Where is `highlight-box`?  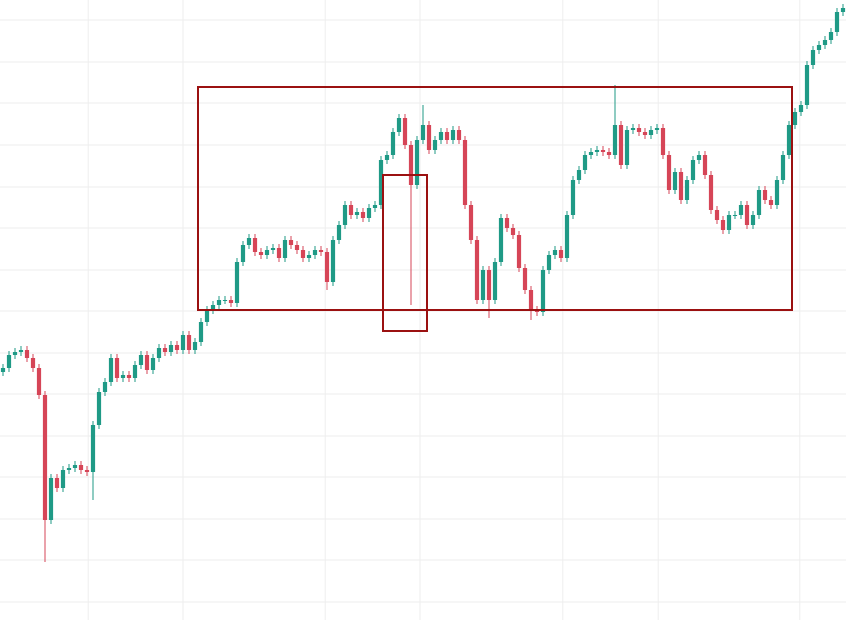
highlight-box is located at coordinates (405, 253).